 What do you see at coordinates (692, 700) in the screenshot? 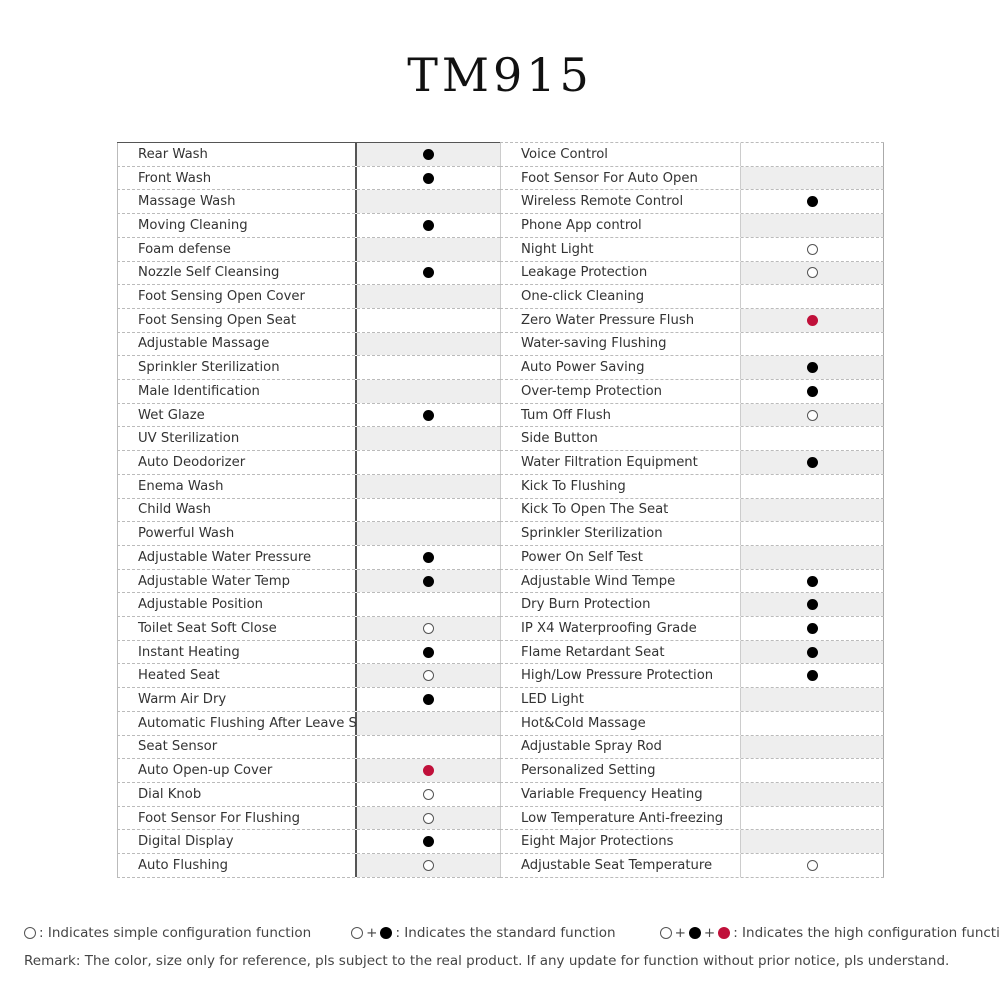
I see `feature-row: LED Light` at bounding box center [692, 700].